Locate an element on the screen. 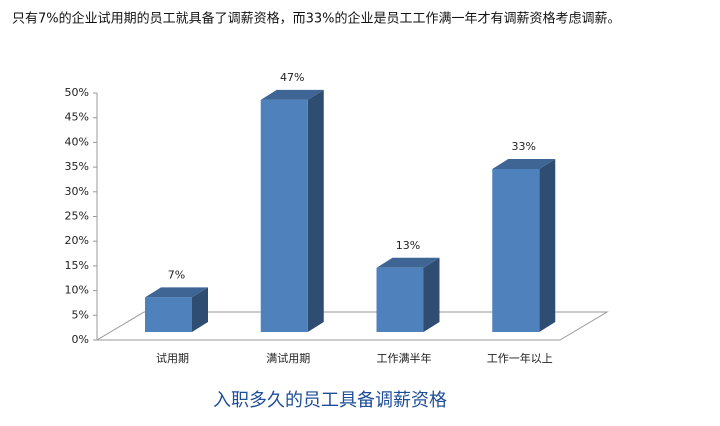  y-tick-label: 30% is located at coordinates (77, 191).